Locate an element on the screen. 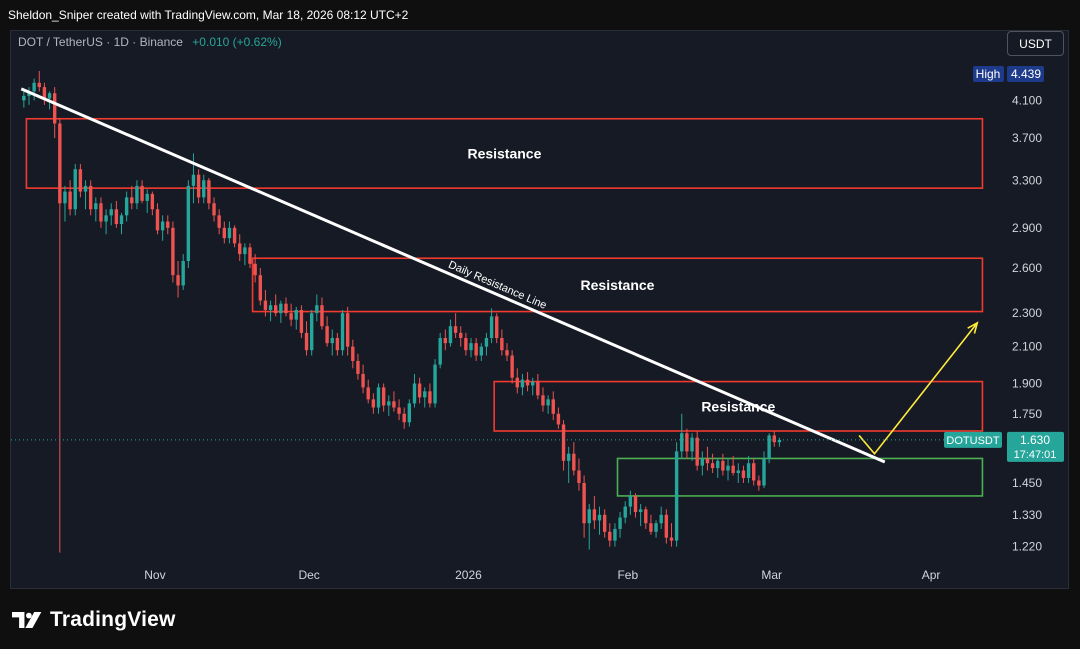  footer is located at coordinates (540, 619).